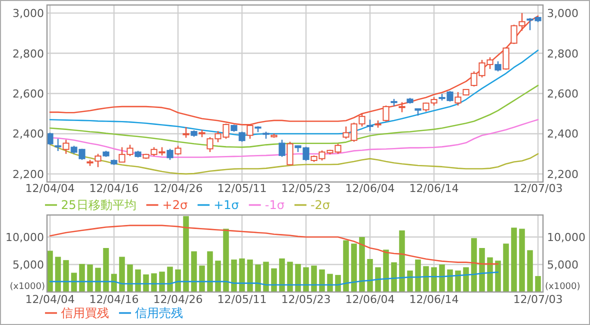 The width and height of the screenshot is (590, 325). What do you see at coordinates (227, 205) in the screenshot?
I see `legend-label: +1σ` at bounding box center [227, 205].